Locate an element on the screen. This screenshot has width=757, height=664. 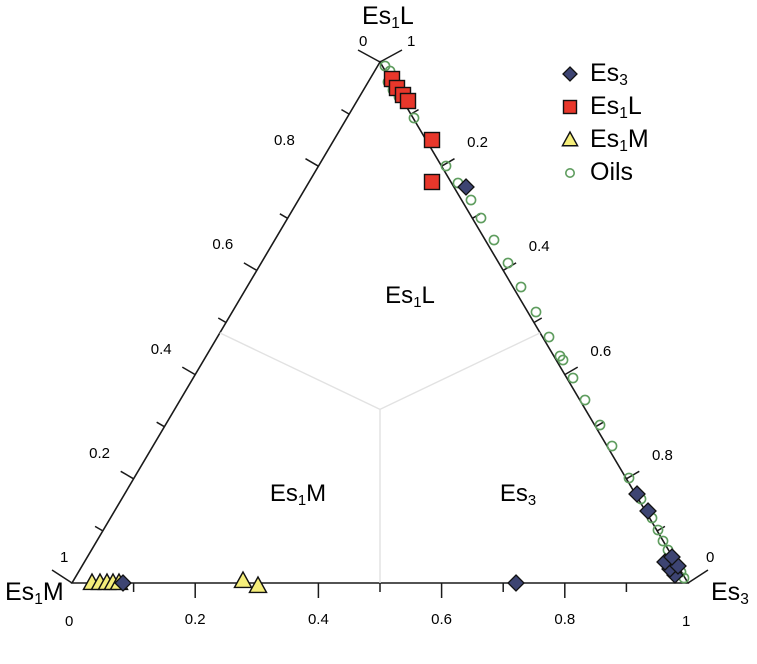
left-vertex-tick is located at coordinates (62, 576).